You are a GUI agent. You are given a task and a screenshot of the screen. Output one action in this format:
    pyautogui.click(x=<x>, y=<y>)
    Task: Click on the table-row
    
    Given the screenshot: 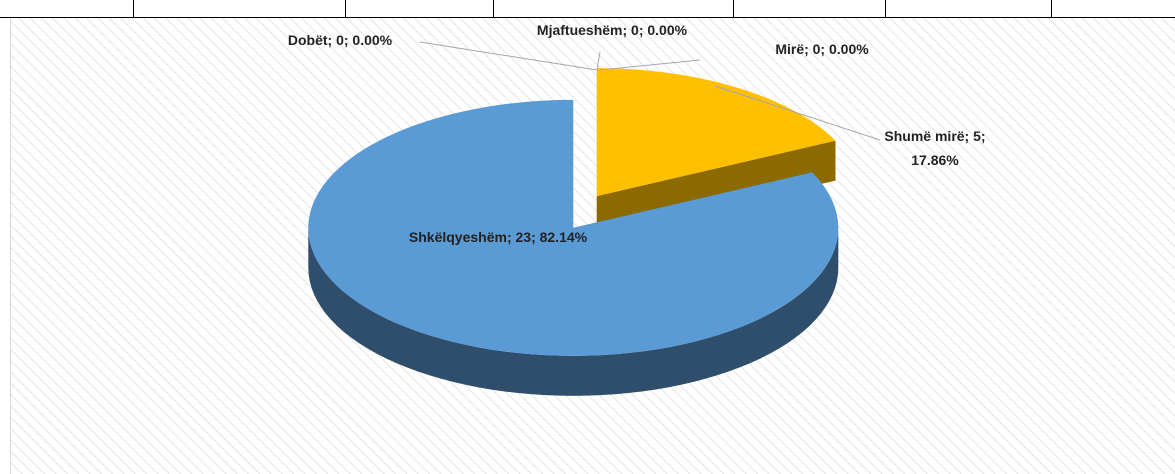 What is the action you would take?
    pyautogui.click(x=587, y=9)
    